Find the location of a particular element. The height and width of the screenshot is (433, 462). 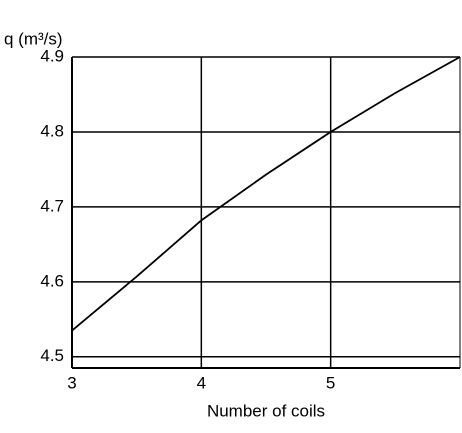

y-tick-label: 4.6 is located at coordinates (52, 280).